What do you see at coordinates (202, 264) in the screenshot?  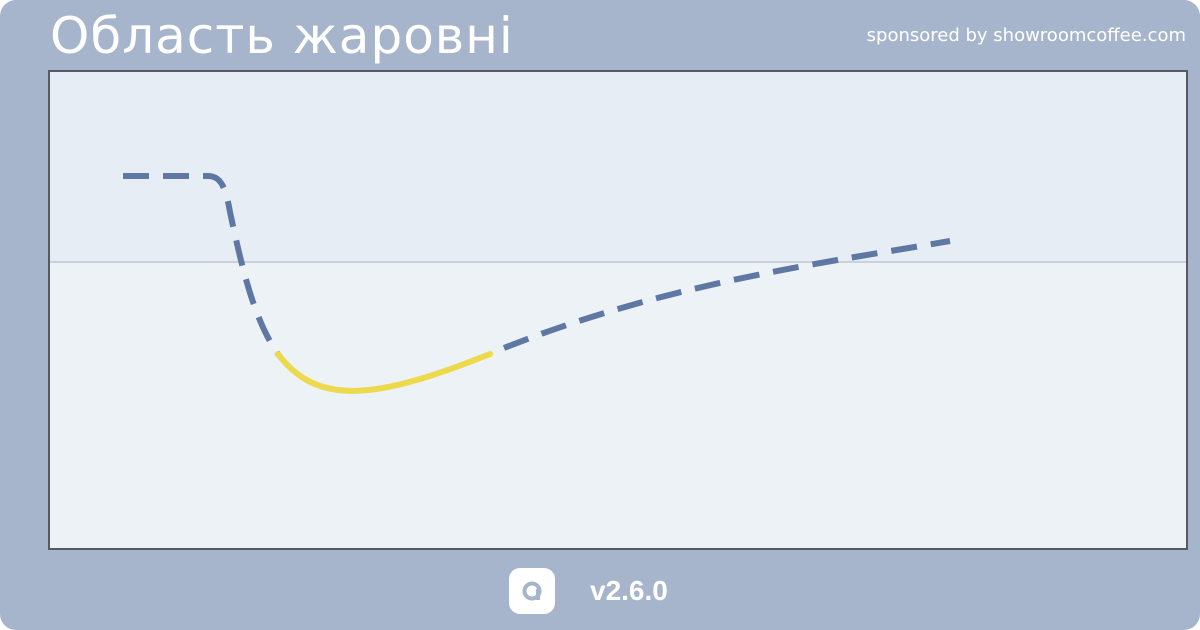 I see `roast-curve-drop-segment` at bounding box center [202, 264].